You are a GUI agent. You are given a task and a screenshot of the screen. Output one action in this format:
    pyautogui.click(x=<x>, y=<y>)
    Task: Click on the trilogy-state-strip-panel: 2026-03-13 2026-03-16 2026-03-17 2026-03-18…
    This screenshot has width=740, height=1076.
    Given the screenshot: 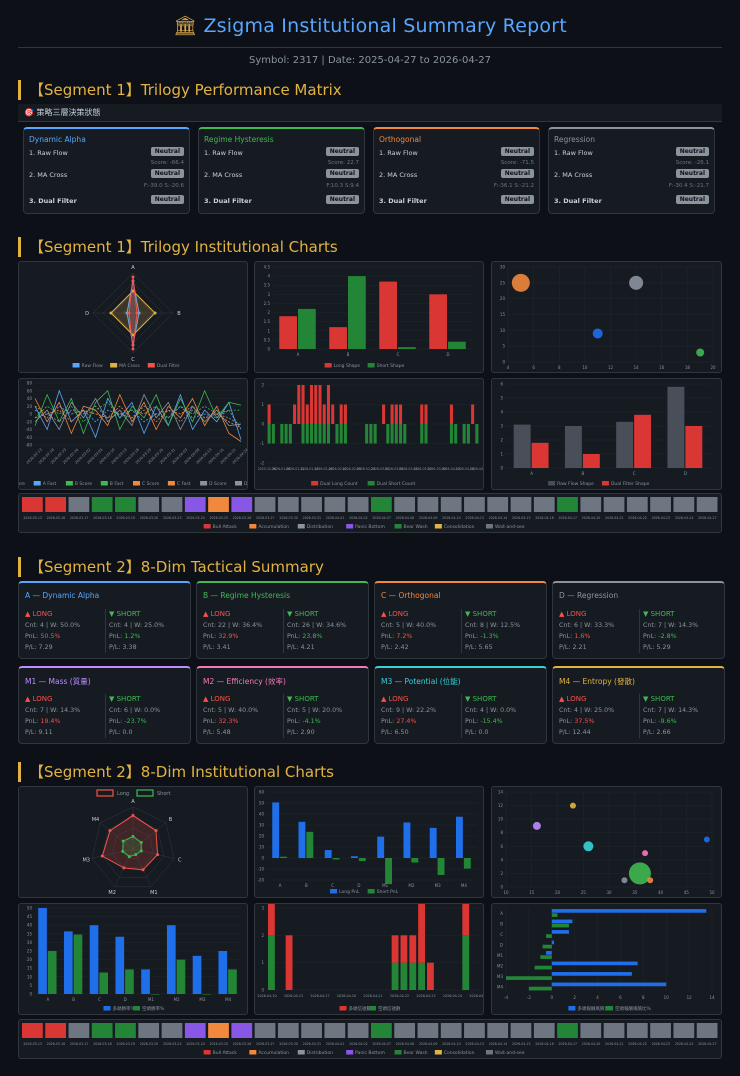 What is the action you would take?
    pyautogui.click(x=370, y=513)
    